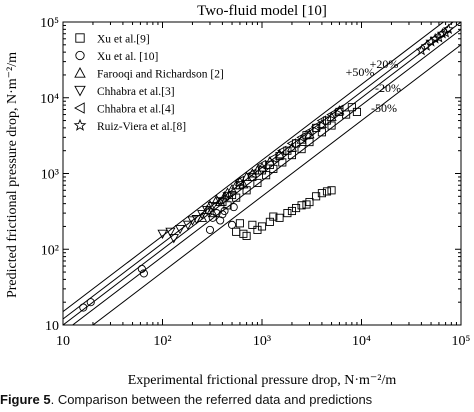  Describe the element at coordinates (49, 23) in the screenshot. I see `y-tick-label: 10⁵` at that location.